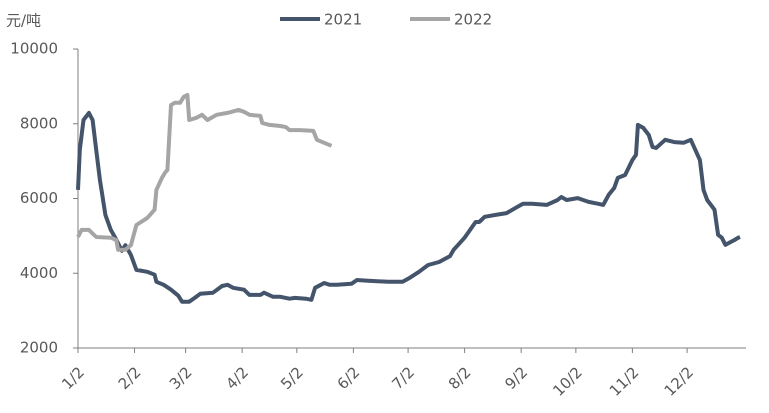  What do you see at coordinates (679, 381) in the screenshot?
I see `x-tick-label: 12/2` at bounding box center [679, 381].